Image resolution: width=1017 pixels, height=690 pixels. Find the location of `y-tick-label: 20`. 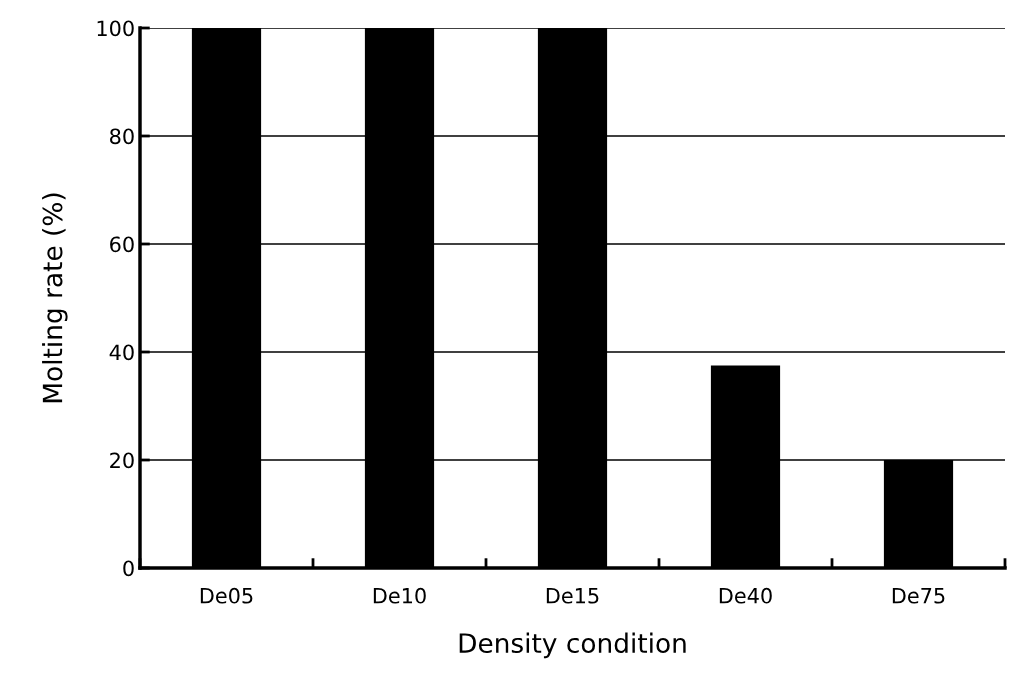

y-tick-label: 20 is located at coordinates (122, 460).